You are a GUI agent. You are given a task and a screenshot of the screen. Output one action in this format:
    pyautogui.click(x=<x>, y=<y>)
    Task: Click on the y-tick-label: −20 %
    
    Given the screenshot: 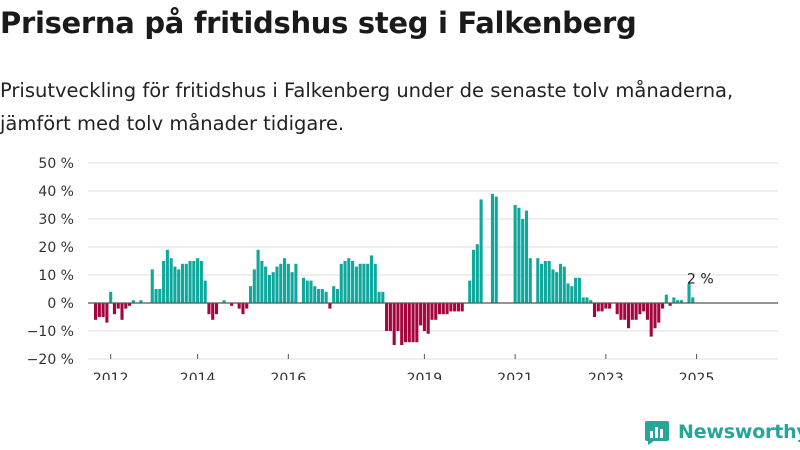 What is the action you would take?
    pyautogui.click(x=50, y=360)
    